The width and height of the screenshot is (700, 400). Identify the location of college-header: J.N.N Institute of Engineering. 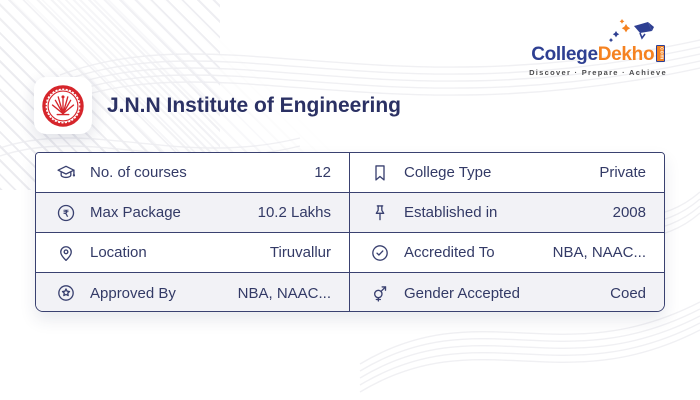
(217, 105).